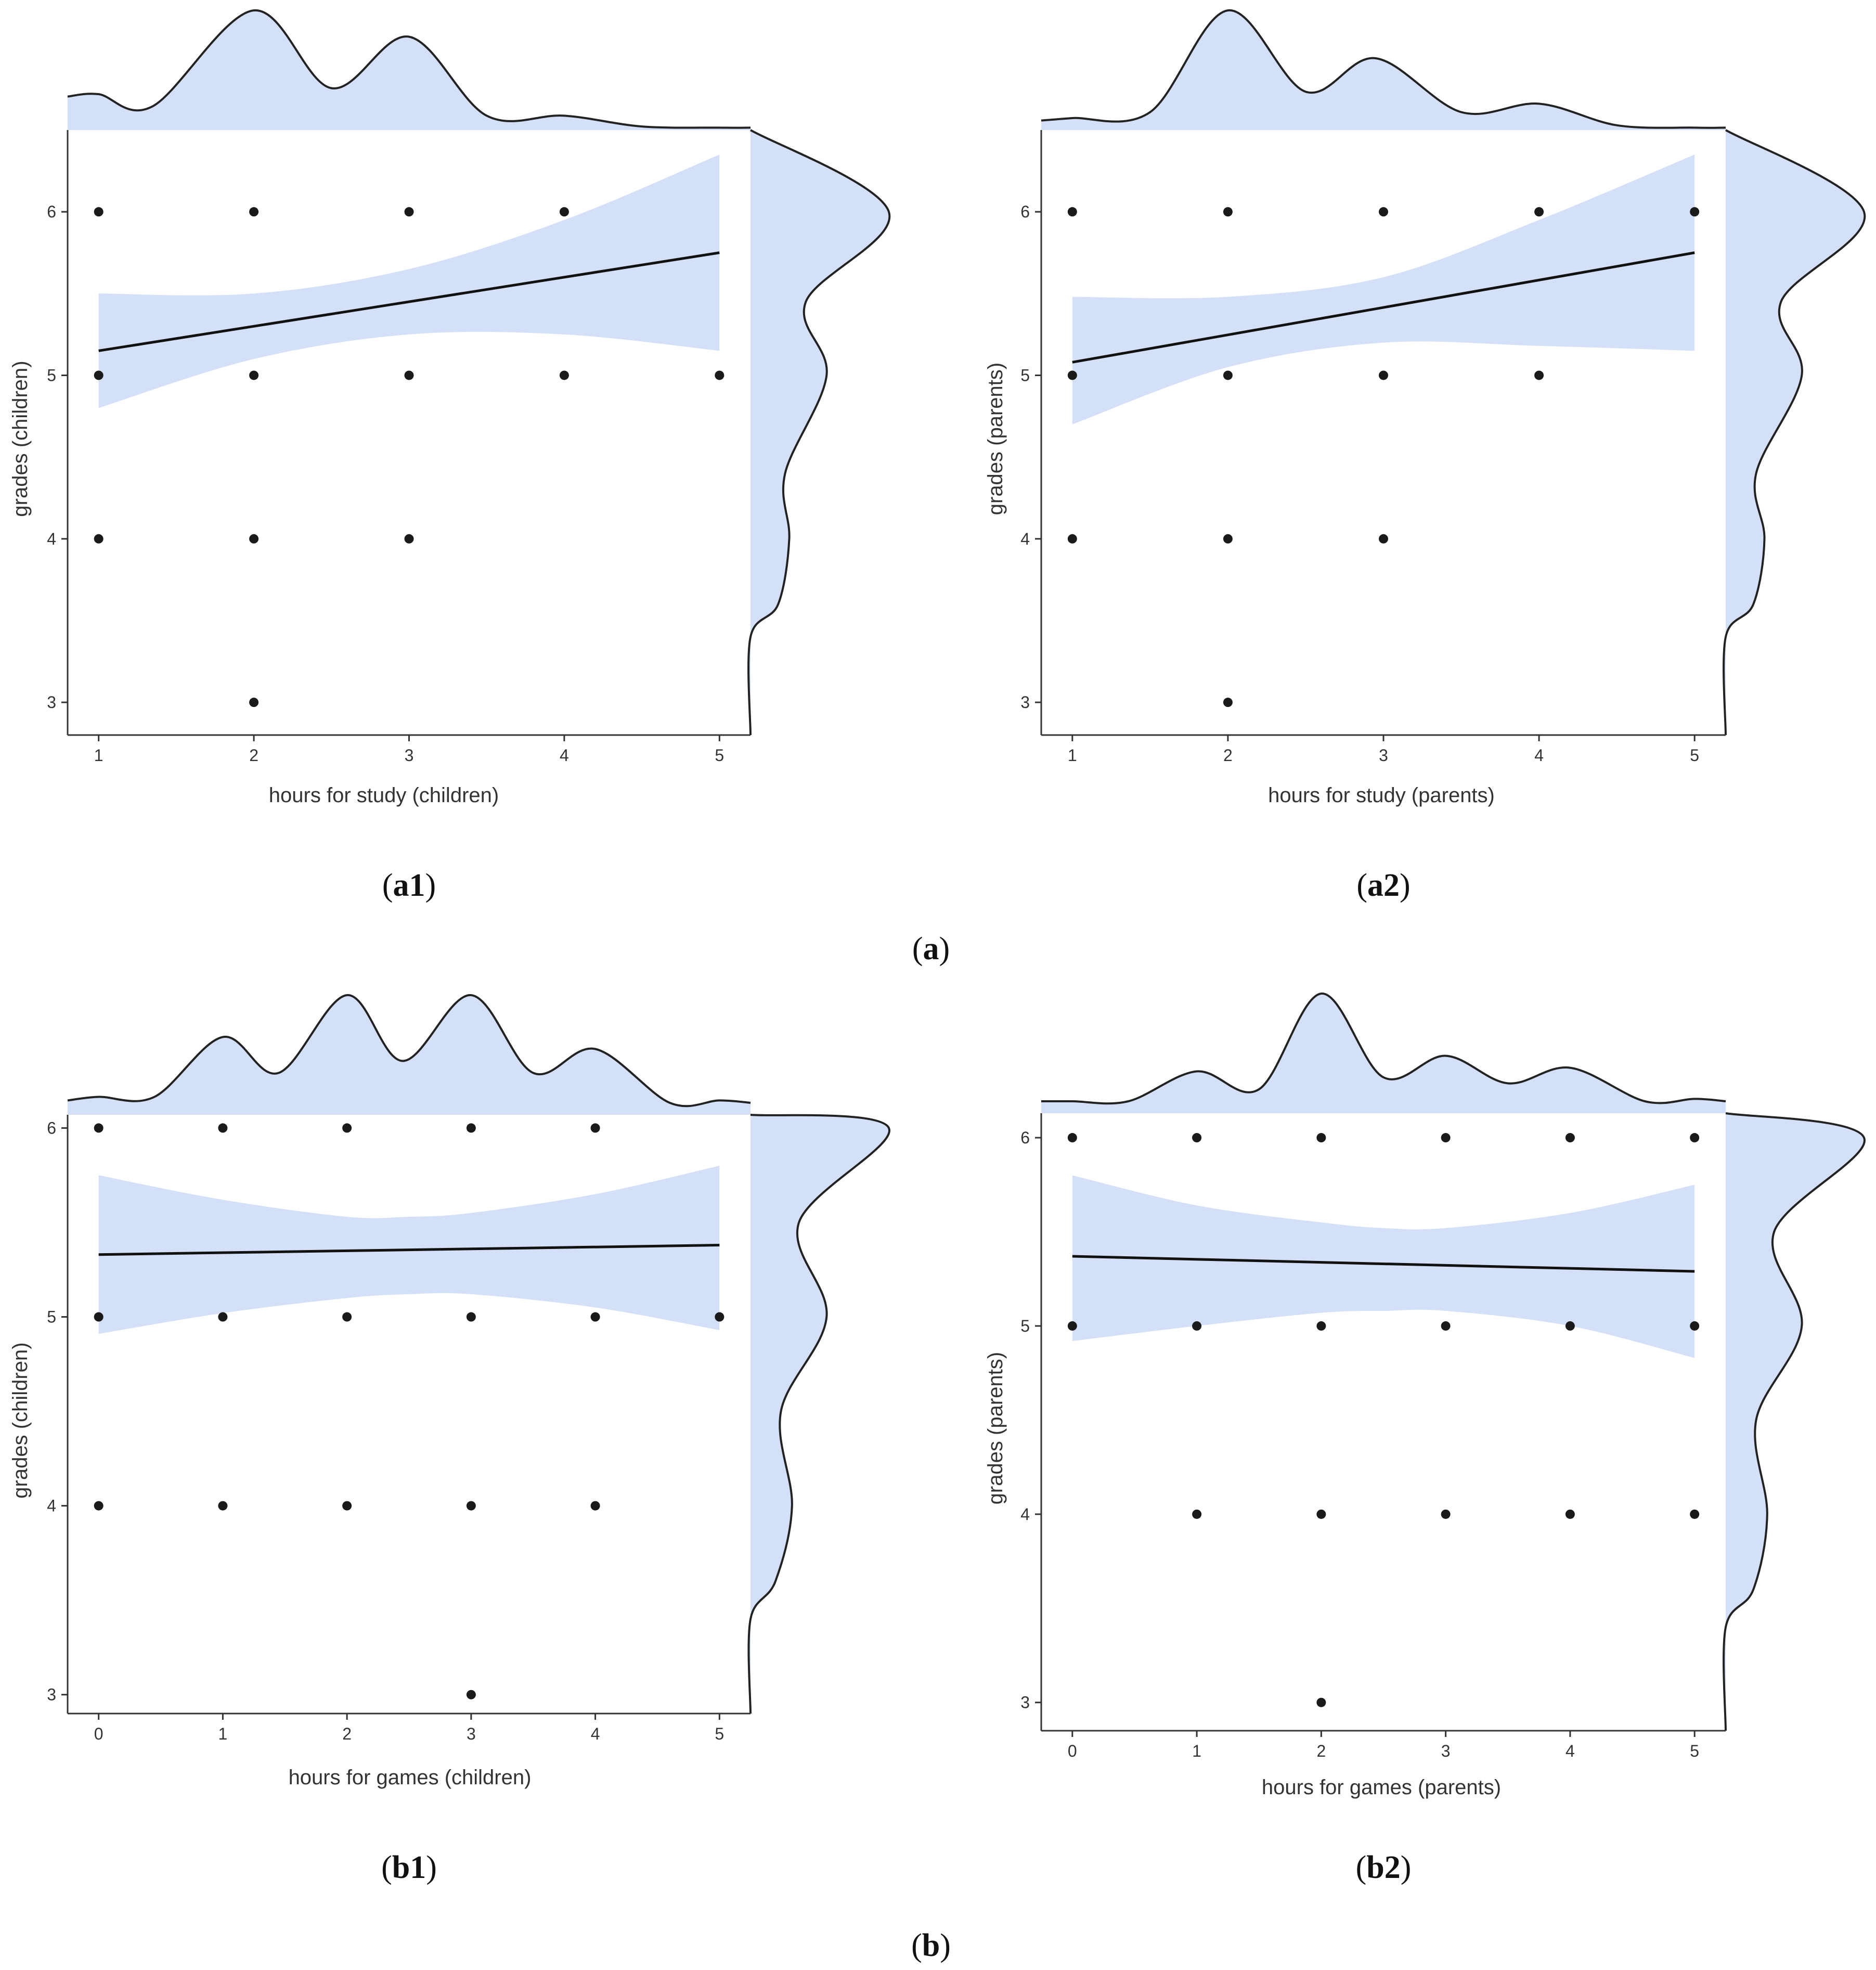  Describe the element at coordinates (411, 1777) in the screenshot. I see `x-axis-title: hours for games (children)` at that location.